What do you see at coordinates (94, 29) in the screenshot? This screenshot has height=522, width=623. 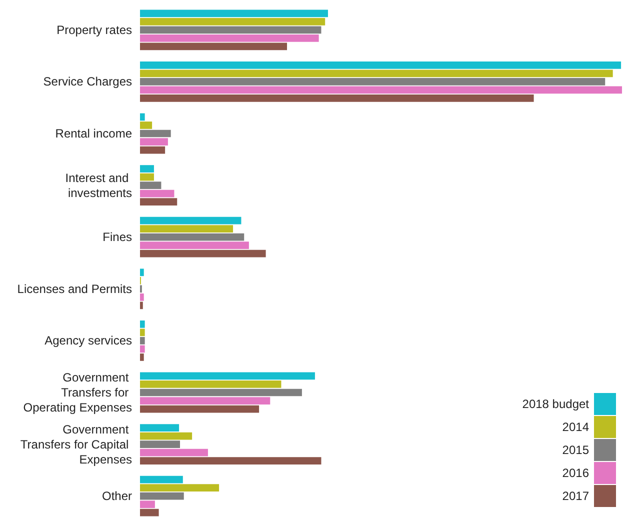 I see `y-tick-label: Property rates` at bounding box center [94, 29].